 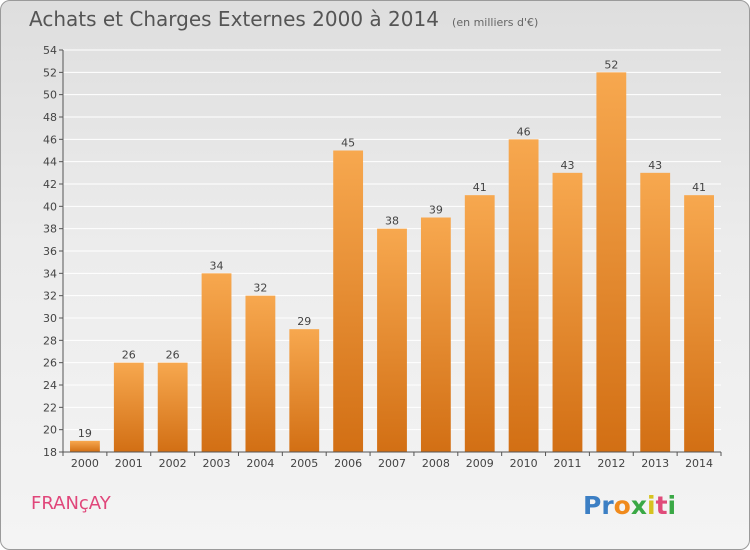 I want to click on chart-subtitle: (en milliers d'€), so click(x=495, y=22).